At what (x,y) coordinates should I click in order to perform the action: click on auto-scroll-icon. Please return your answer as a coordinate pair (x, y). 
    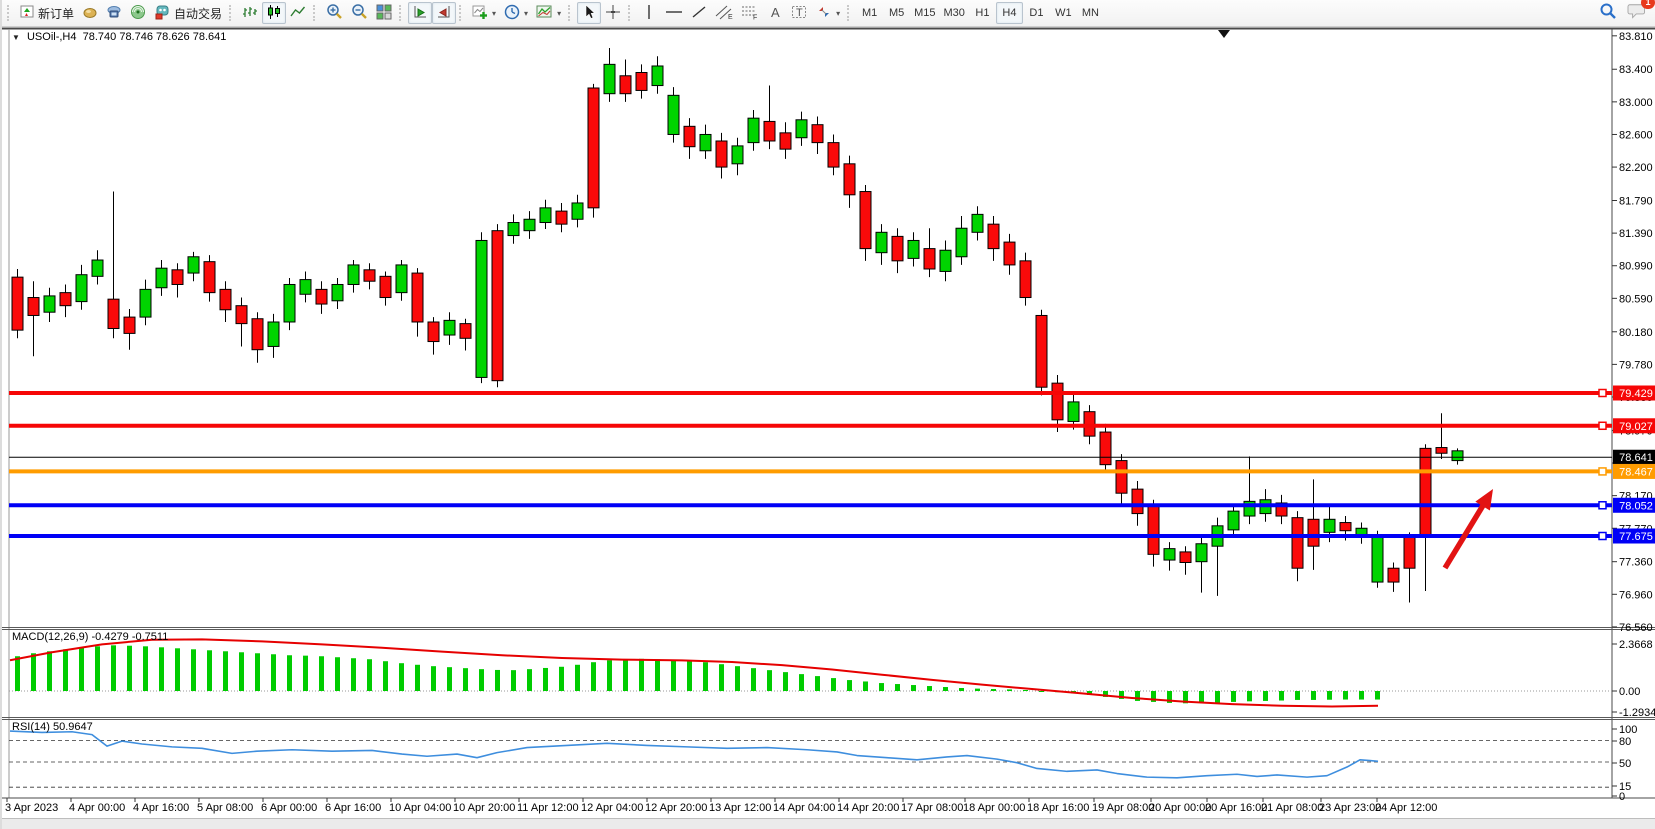
    Looking at the image, I should click on (420, 13).